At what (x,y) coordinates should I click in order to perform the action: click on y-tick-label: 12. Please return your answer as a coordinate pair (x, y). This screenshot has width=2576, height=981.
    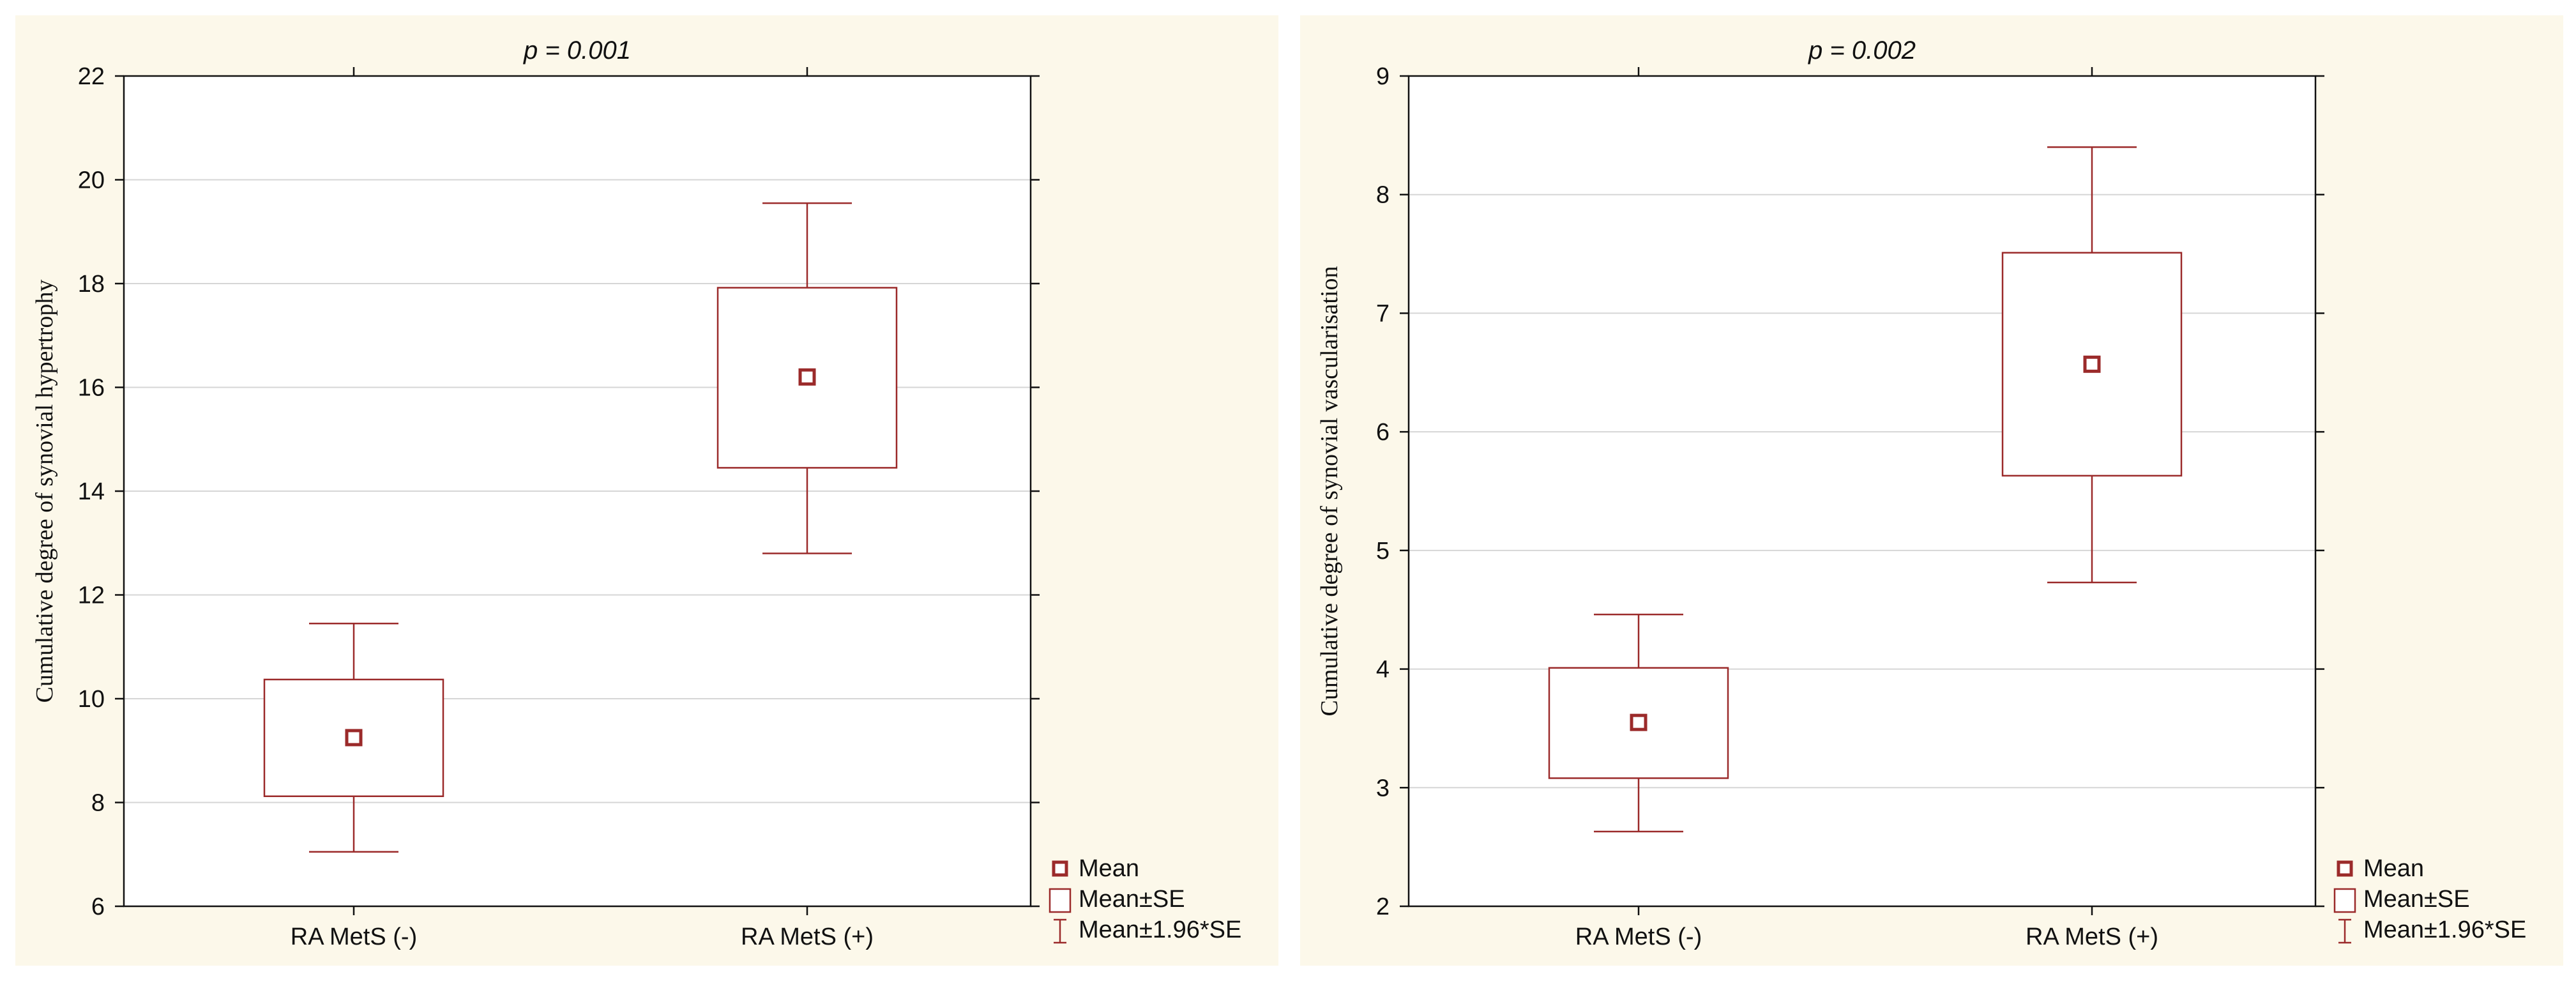
    Looking at the image, I should click on (92, 595).